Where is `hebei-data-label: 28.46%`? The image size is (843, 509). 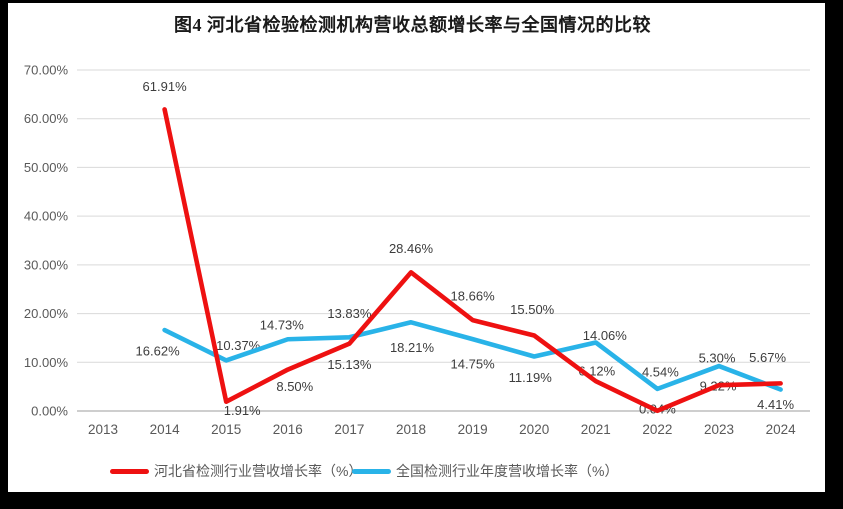 hebei-data-label: 28.46% is located at coordinates (411, 248).